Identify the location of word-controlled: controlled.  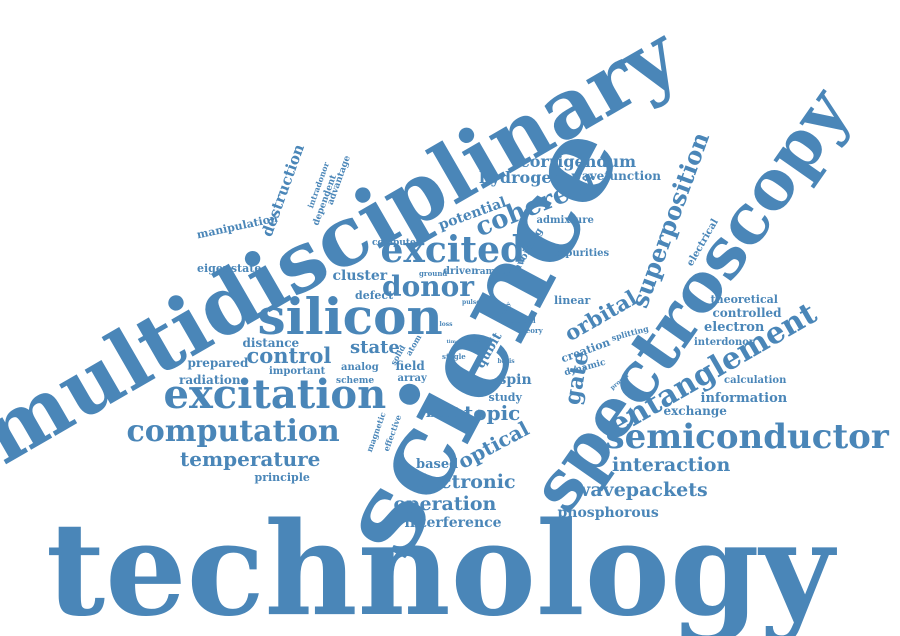
(747, 313).